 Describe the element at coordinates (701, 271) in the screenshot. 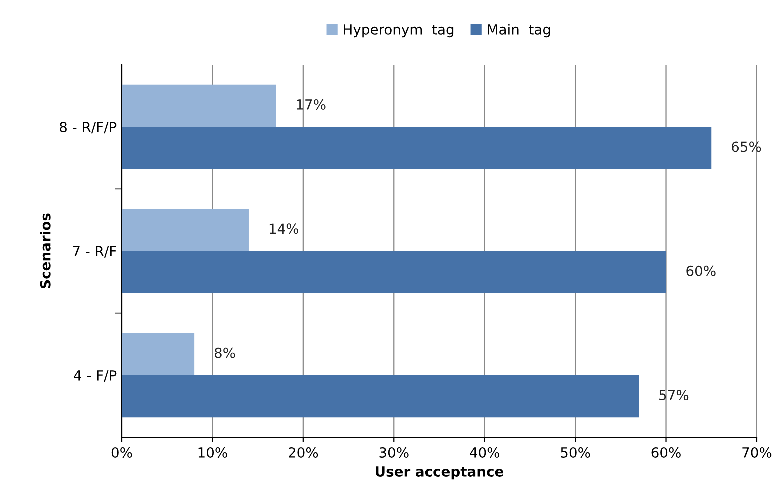

I see `data-label: 60%` at that location.